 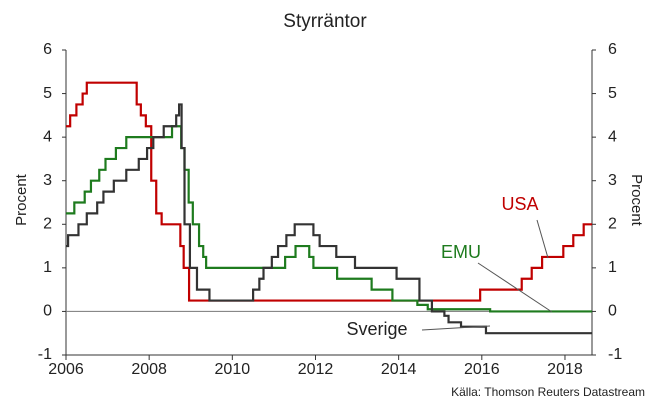 I want to click on y-tick-label: 5, so click(x=47, y=93).